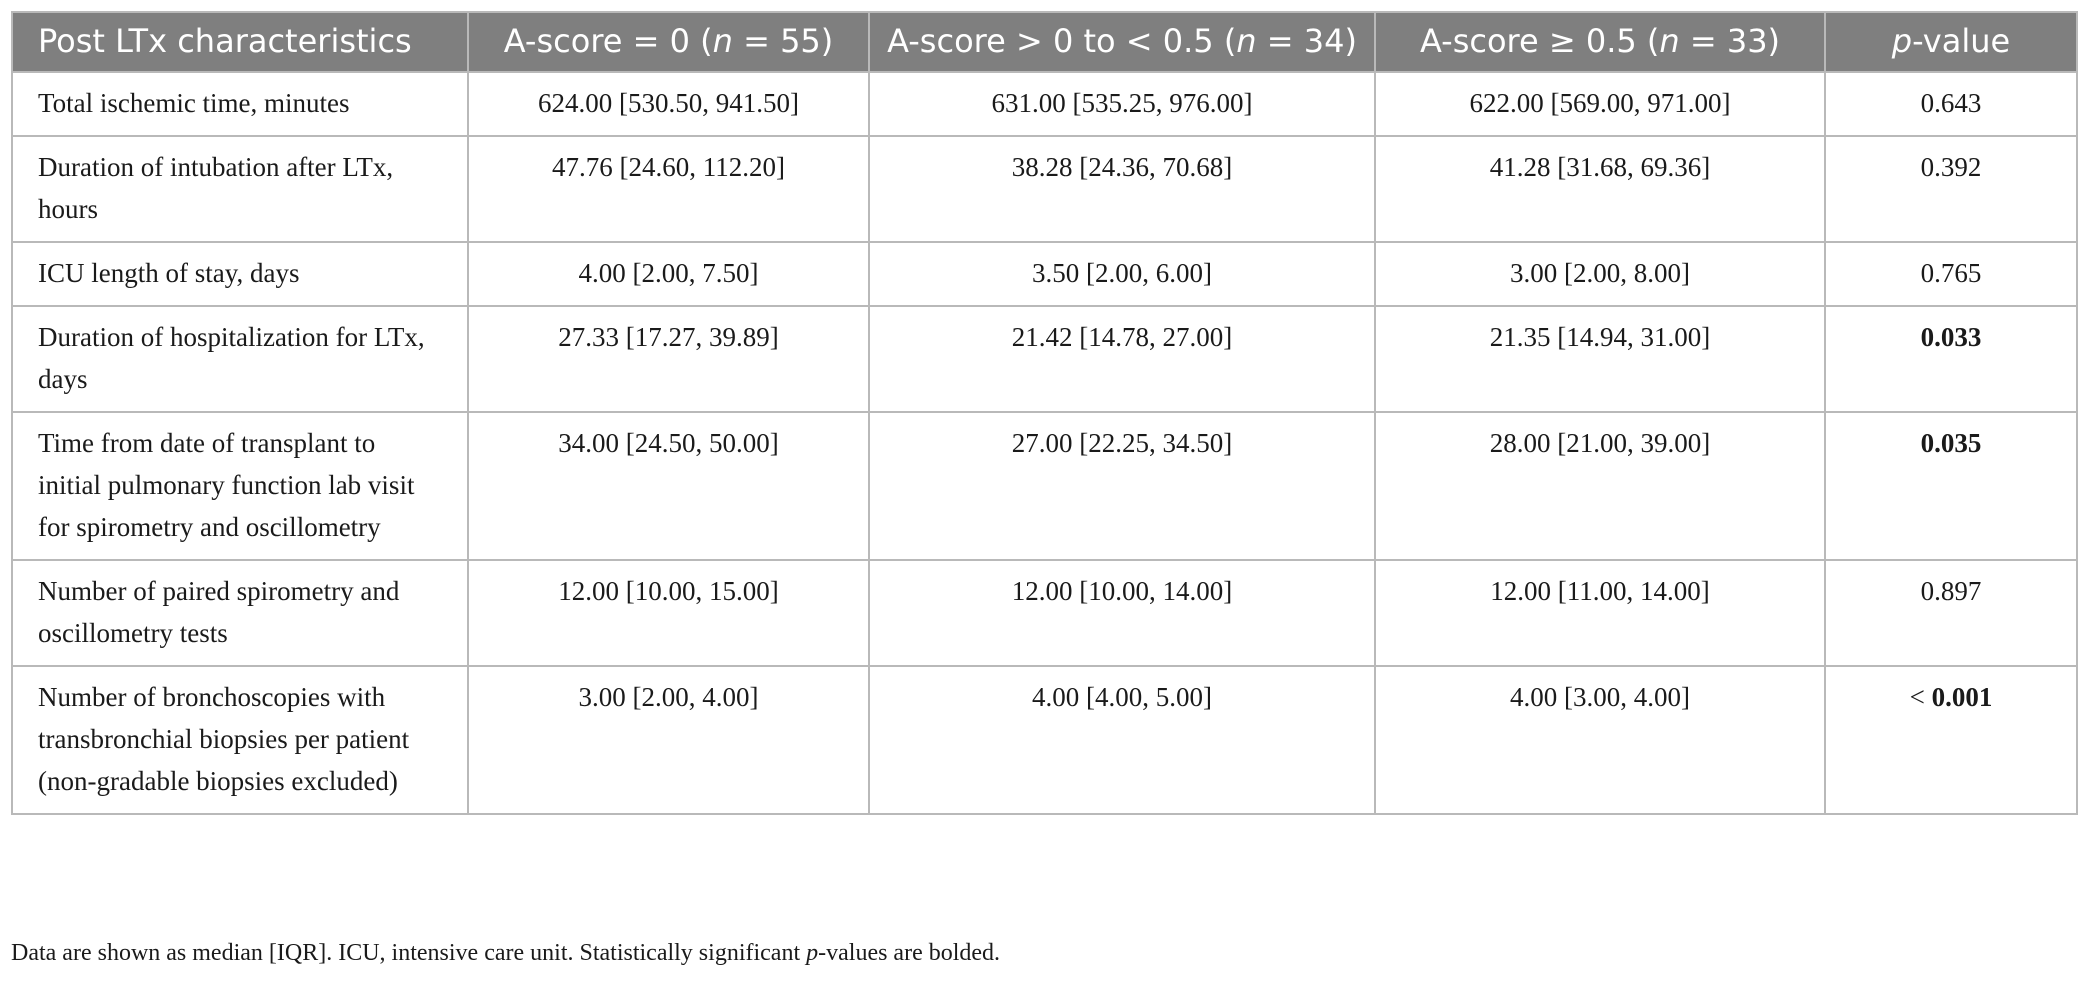  I want to click on a-score-0-cell: 34.00 [24.50, 50.00], so click(668, 486).